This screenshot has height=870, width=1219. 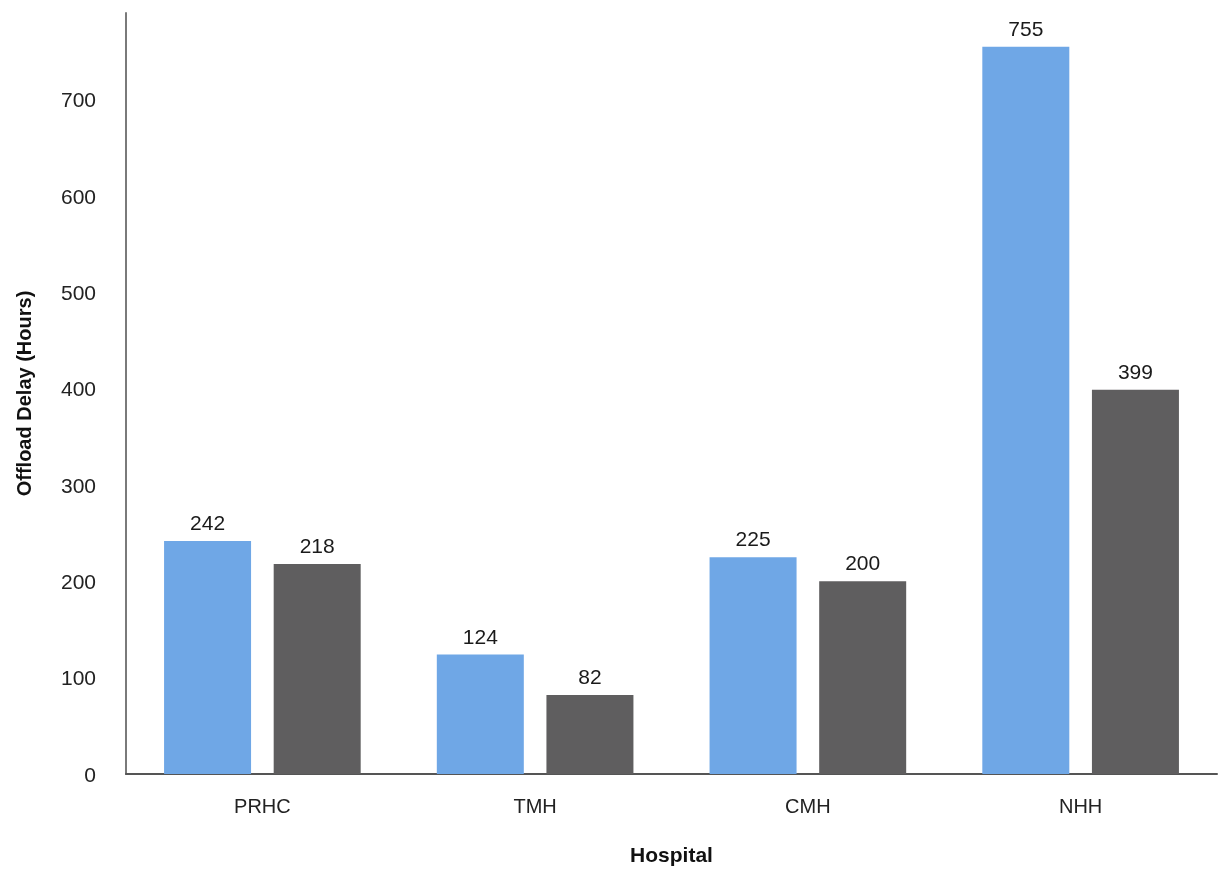 I want to click on x-axis-title: Hospital, so click(x=671, y=854).